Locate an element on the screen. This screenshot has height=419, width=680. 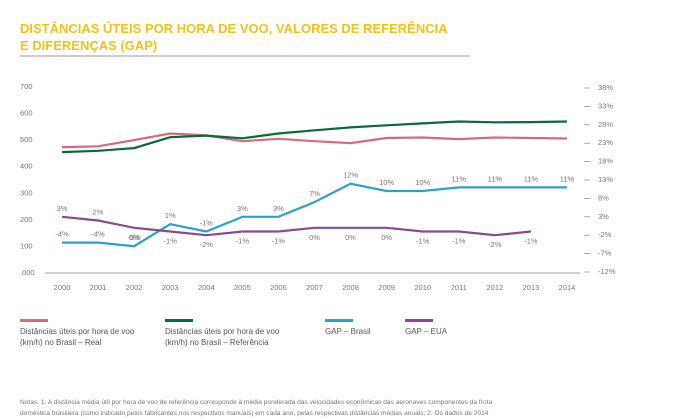
chart-subtitle: E DIFERENÇAS (GAP) is located at coordinates (88, 45).